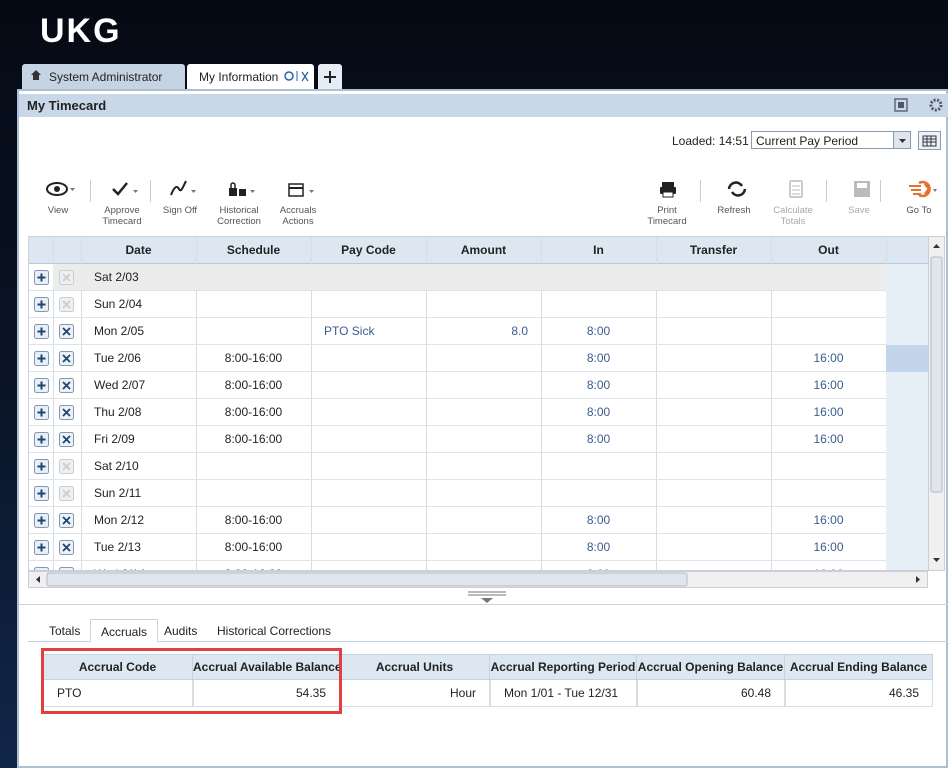 Image resolution: width=948 pixels, height=768 pixels. I want to click on toolbar-label: Calculate Totals, so click(793, 216).